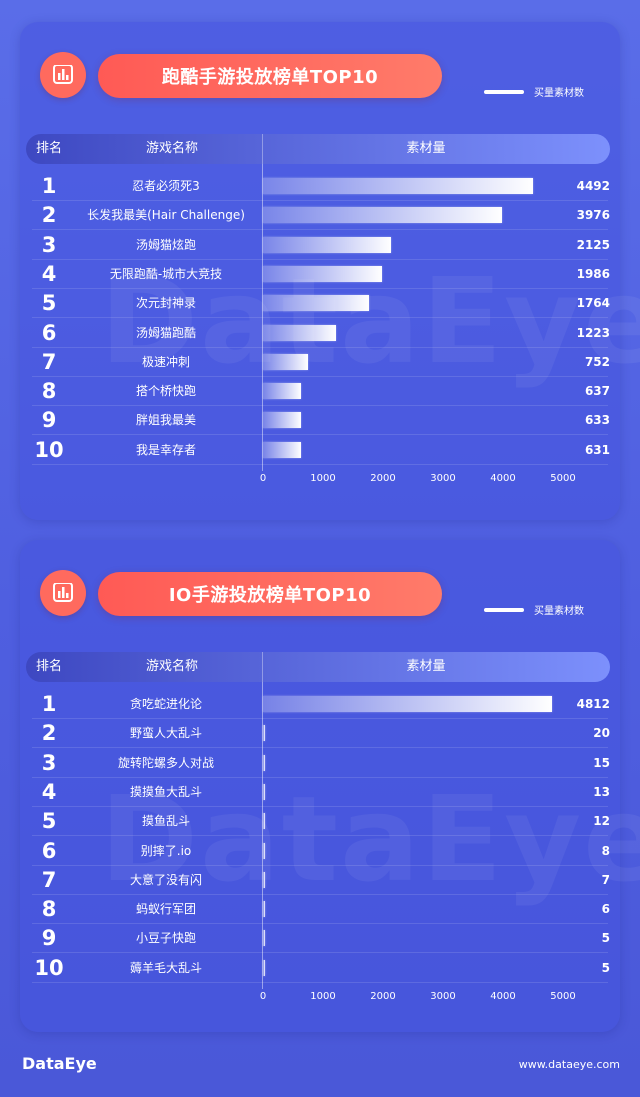 The height and width of the screenshot is (1097, 640). What do you see at coordinates (49, 733) in the screenshot?
I see `rank-label: 2` at bounding box center [49, 733].